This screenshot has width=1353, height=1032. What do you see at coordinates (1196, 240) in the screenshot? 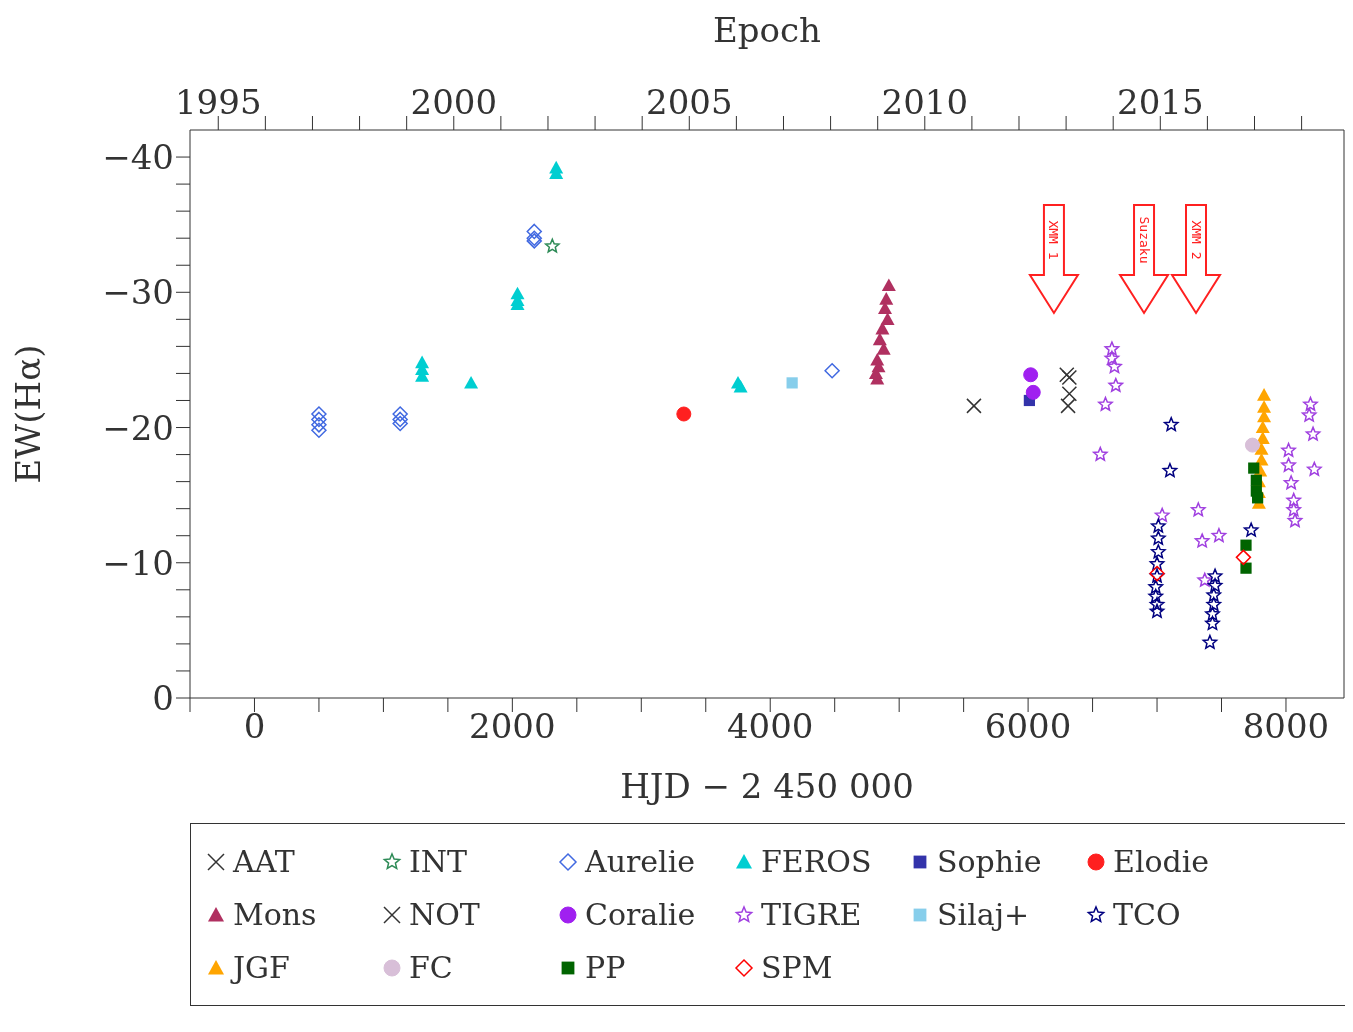
I see `annotation: XMM 2` at bounding box center [1196, 240].